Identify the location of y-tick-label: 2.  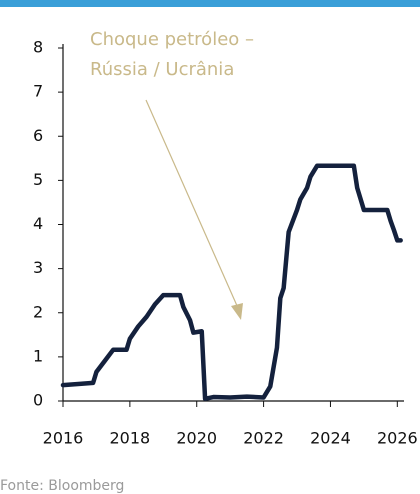
(38, 311).